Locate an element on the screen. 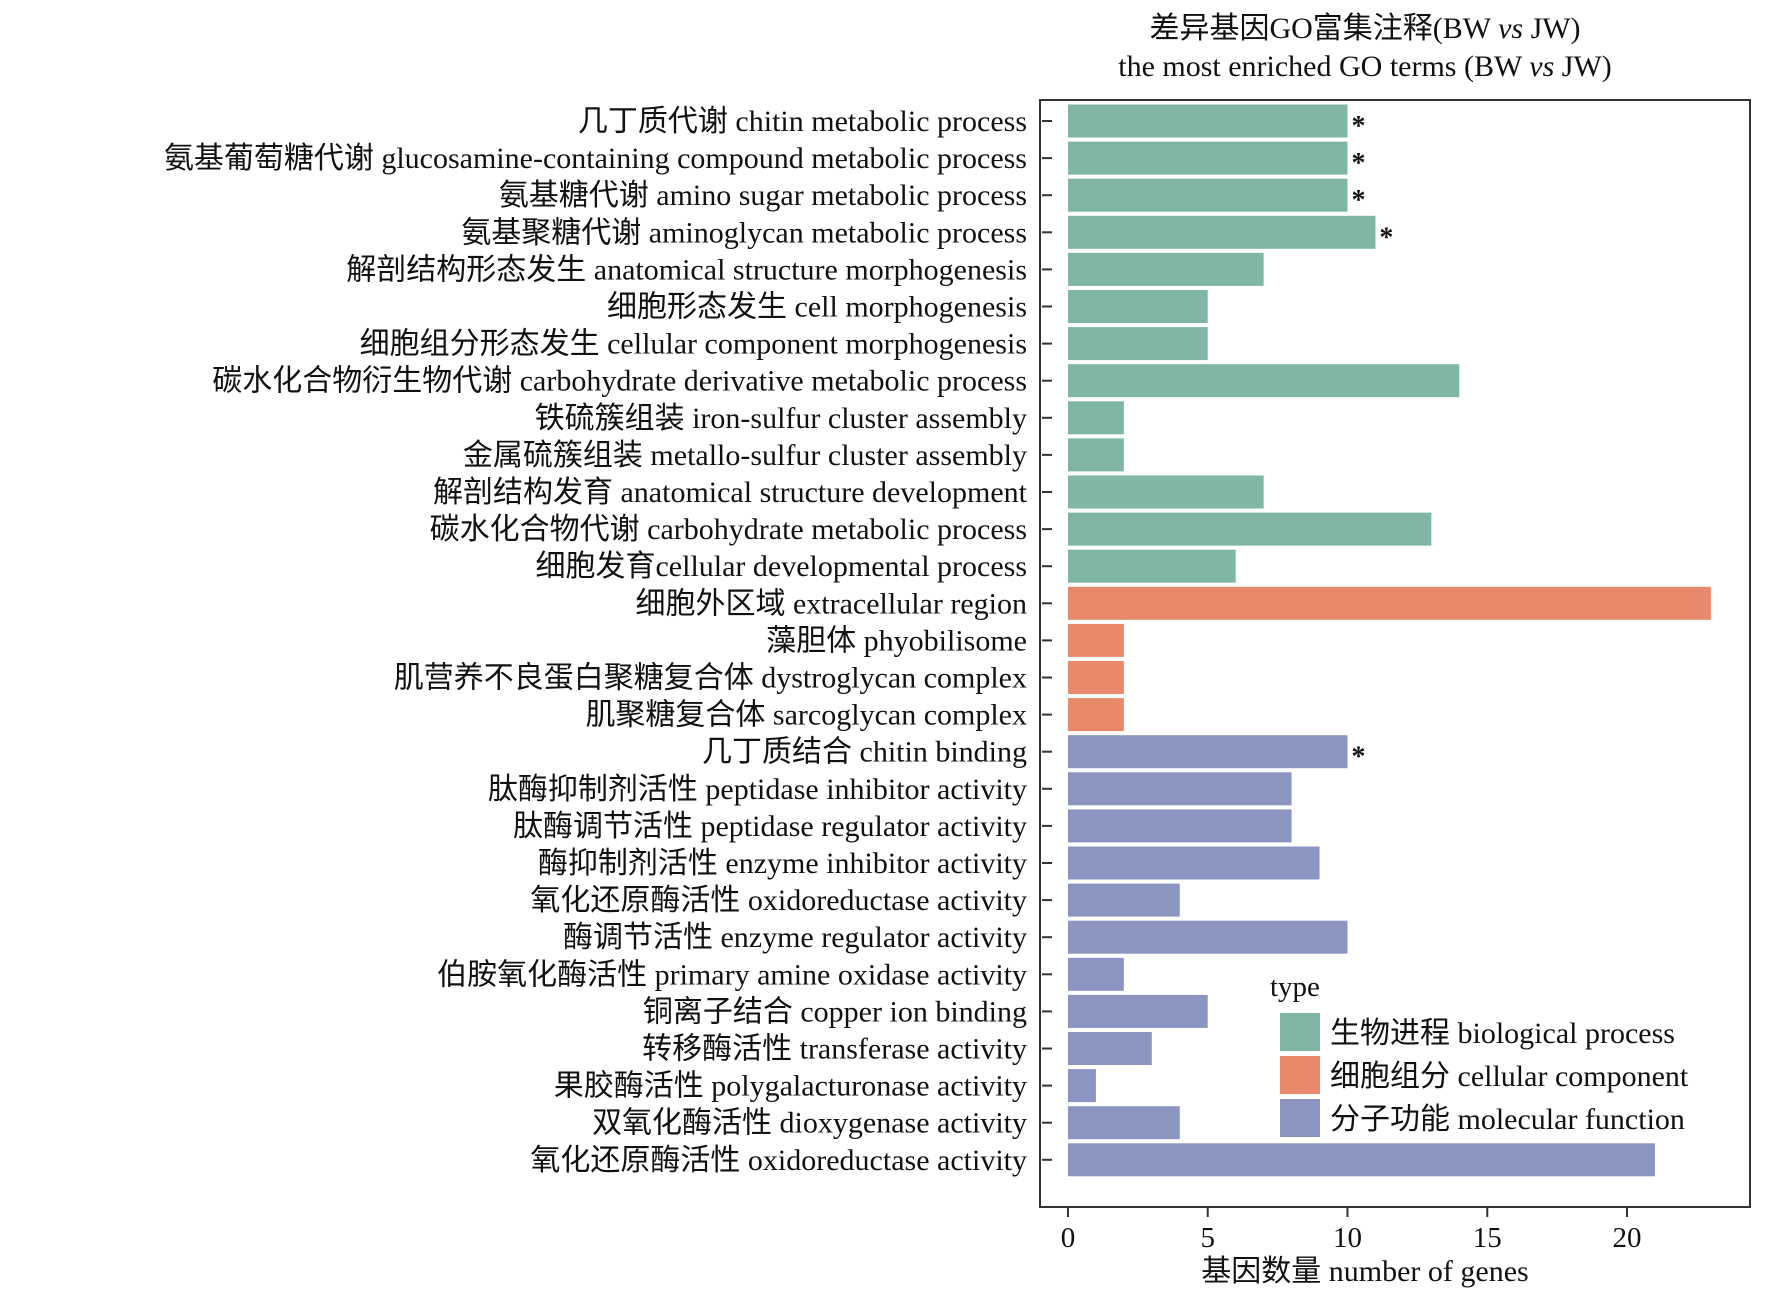  category-label: 铜离子结合 copper ion binding is located at coordinates (835, 1011).